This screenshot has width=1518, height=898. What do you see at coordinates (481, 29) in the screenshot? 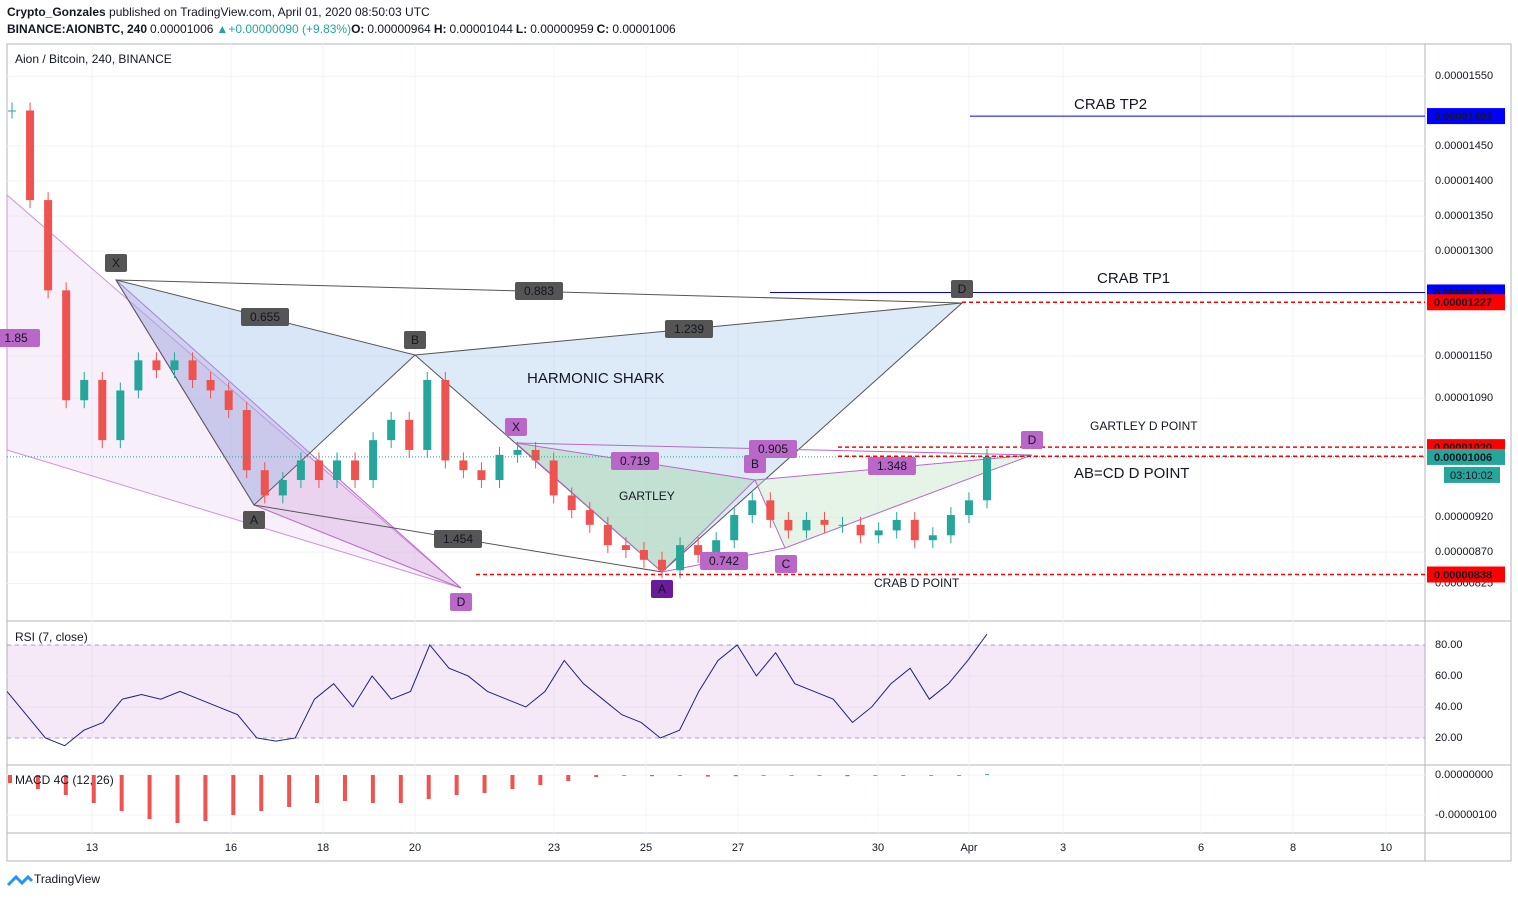
I see `quote-part: 0.00001044` at bounding box center [481, 29].